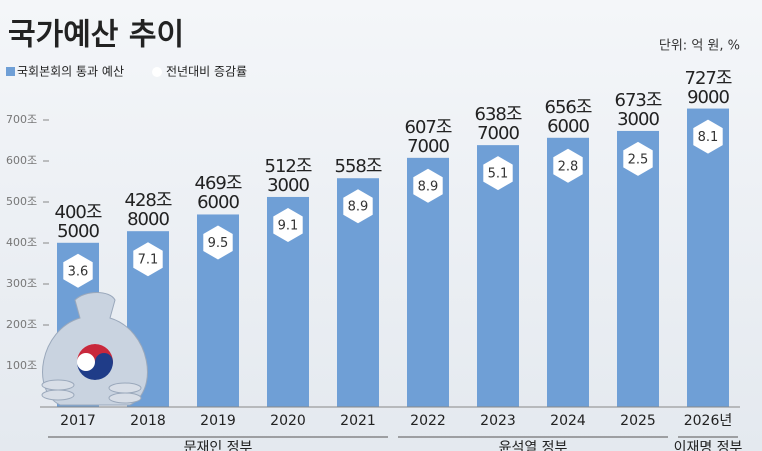 The image size is (762, 451). I want to click on legend-label: 국회본회의 통과 예산, so click(70, 72).